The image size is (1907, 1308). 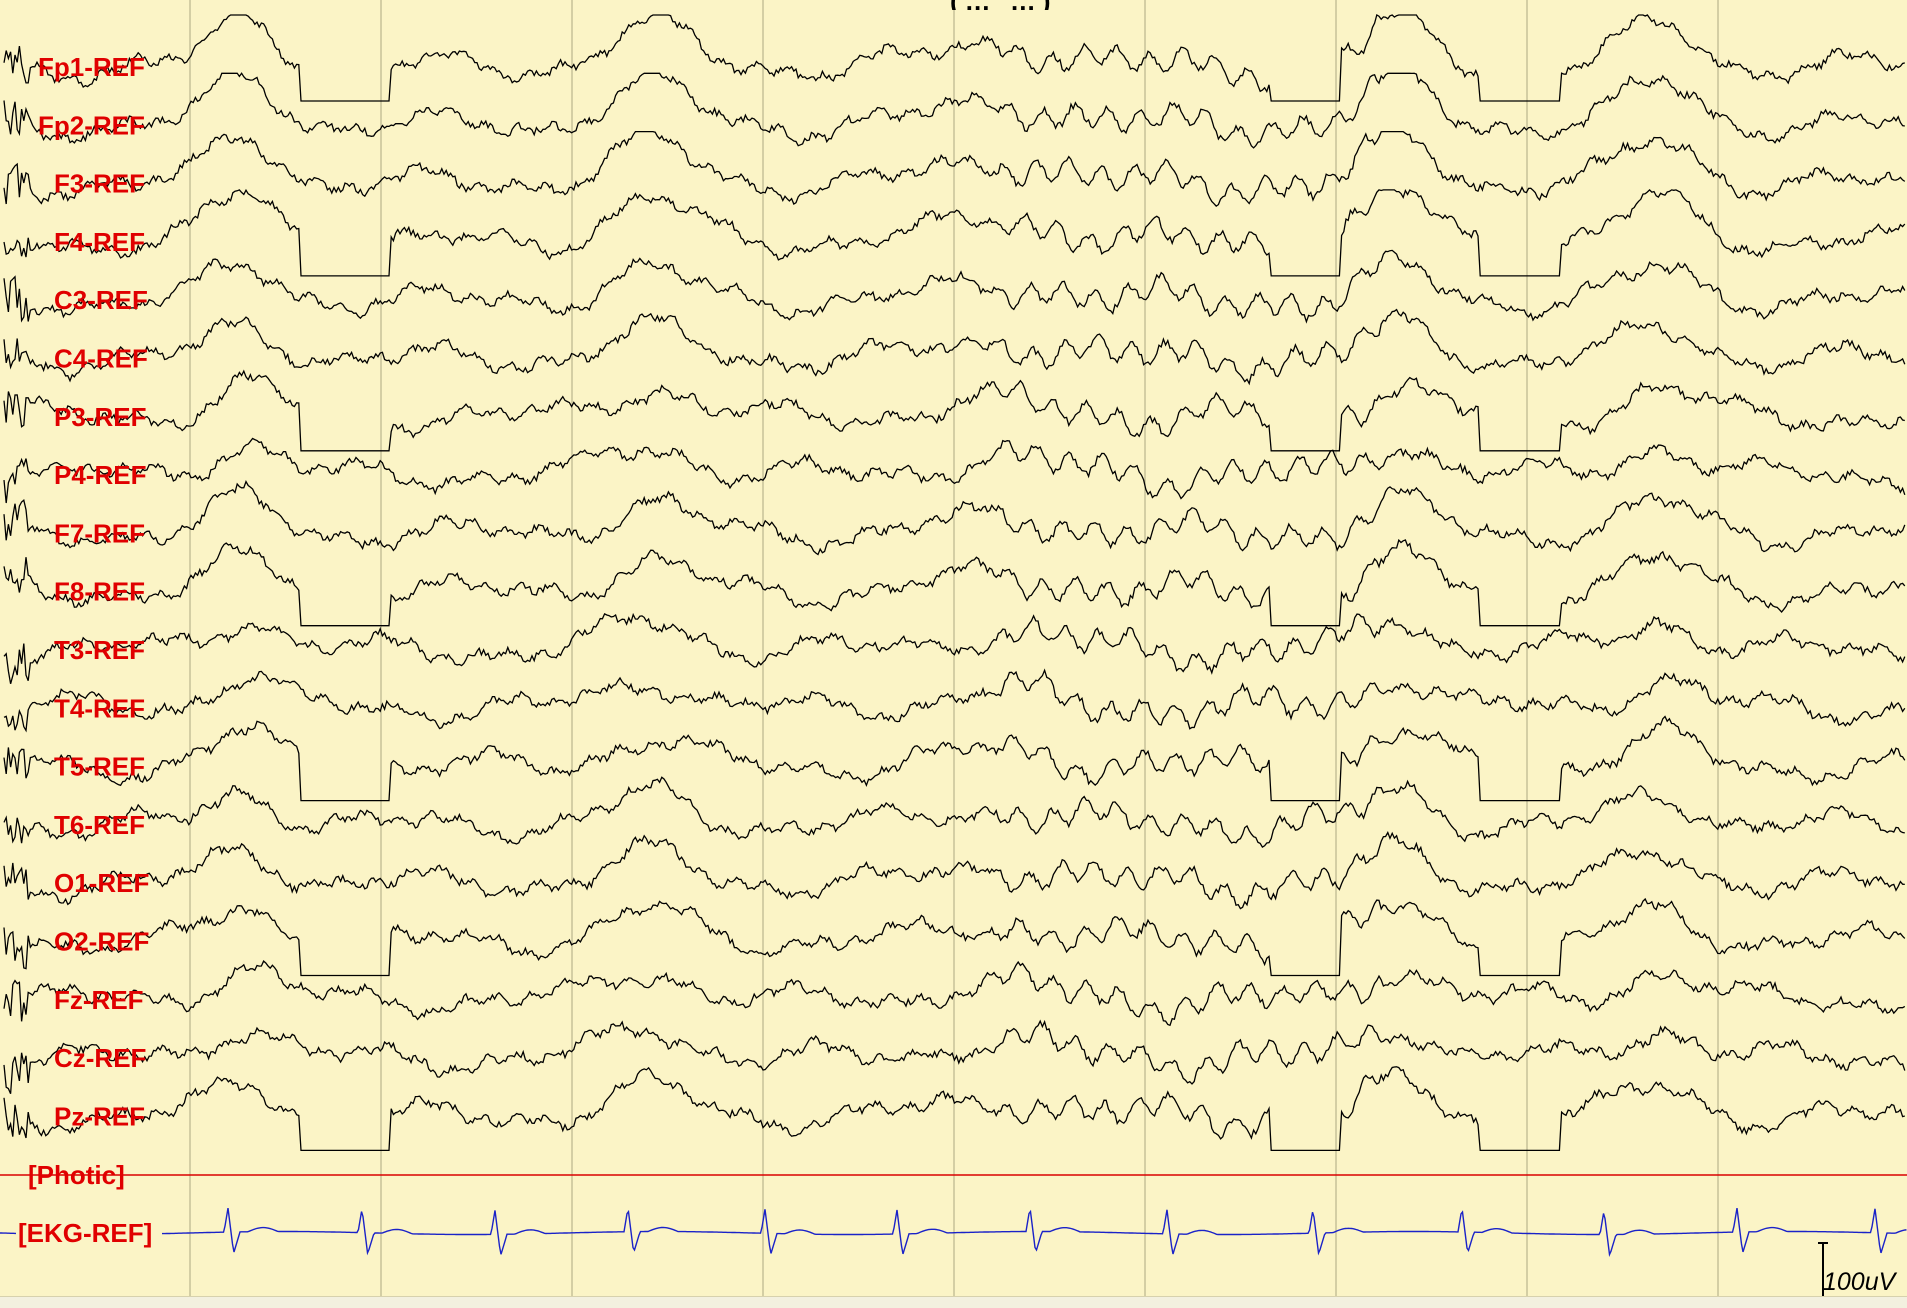 I want to click on channel-trace-fp2-ref, so click(x=954, y=110).